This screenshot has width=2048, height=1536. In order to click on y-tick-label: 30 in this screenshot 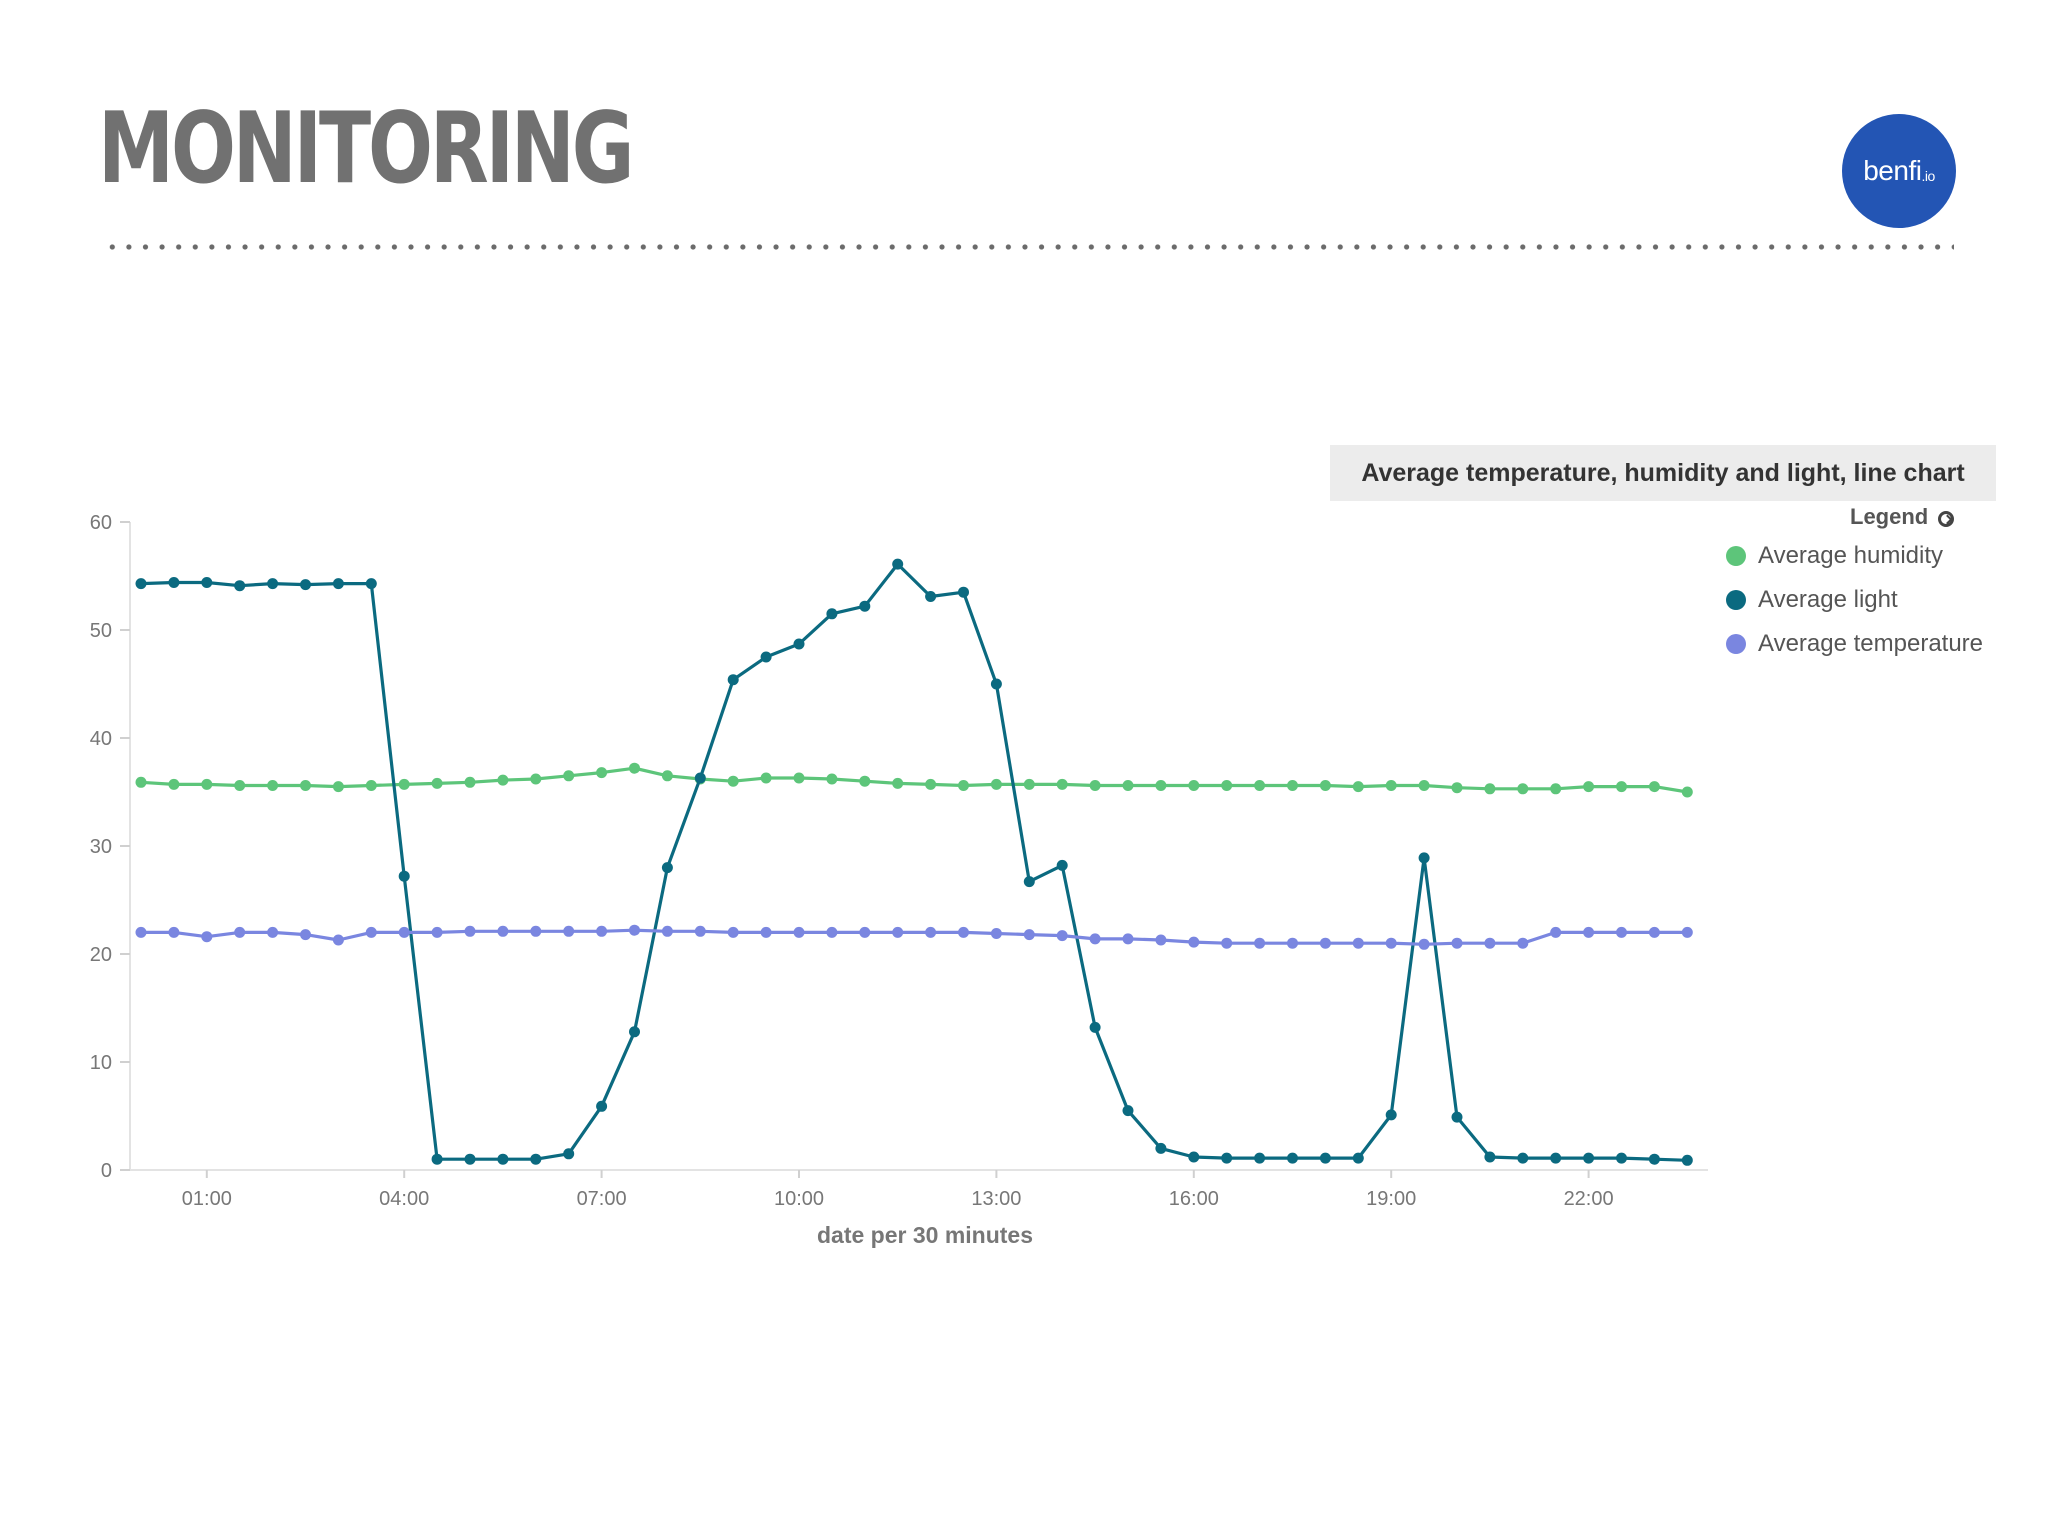, I will do `click(101, 847)`.